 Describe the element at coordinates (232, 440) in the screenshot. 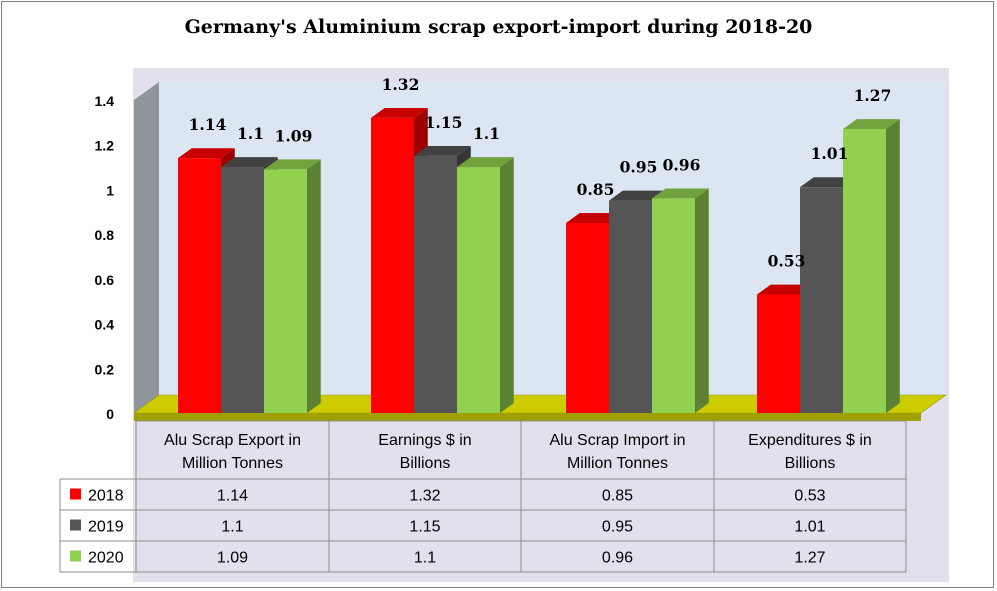

I see `category-label: Alu Scrap Export in` at that location.